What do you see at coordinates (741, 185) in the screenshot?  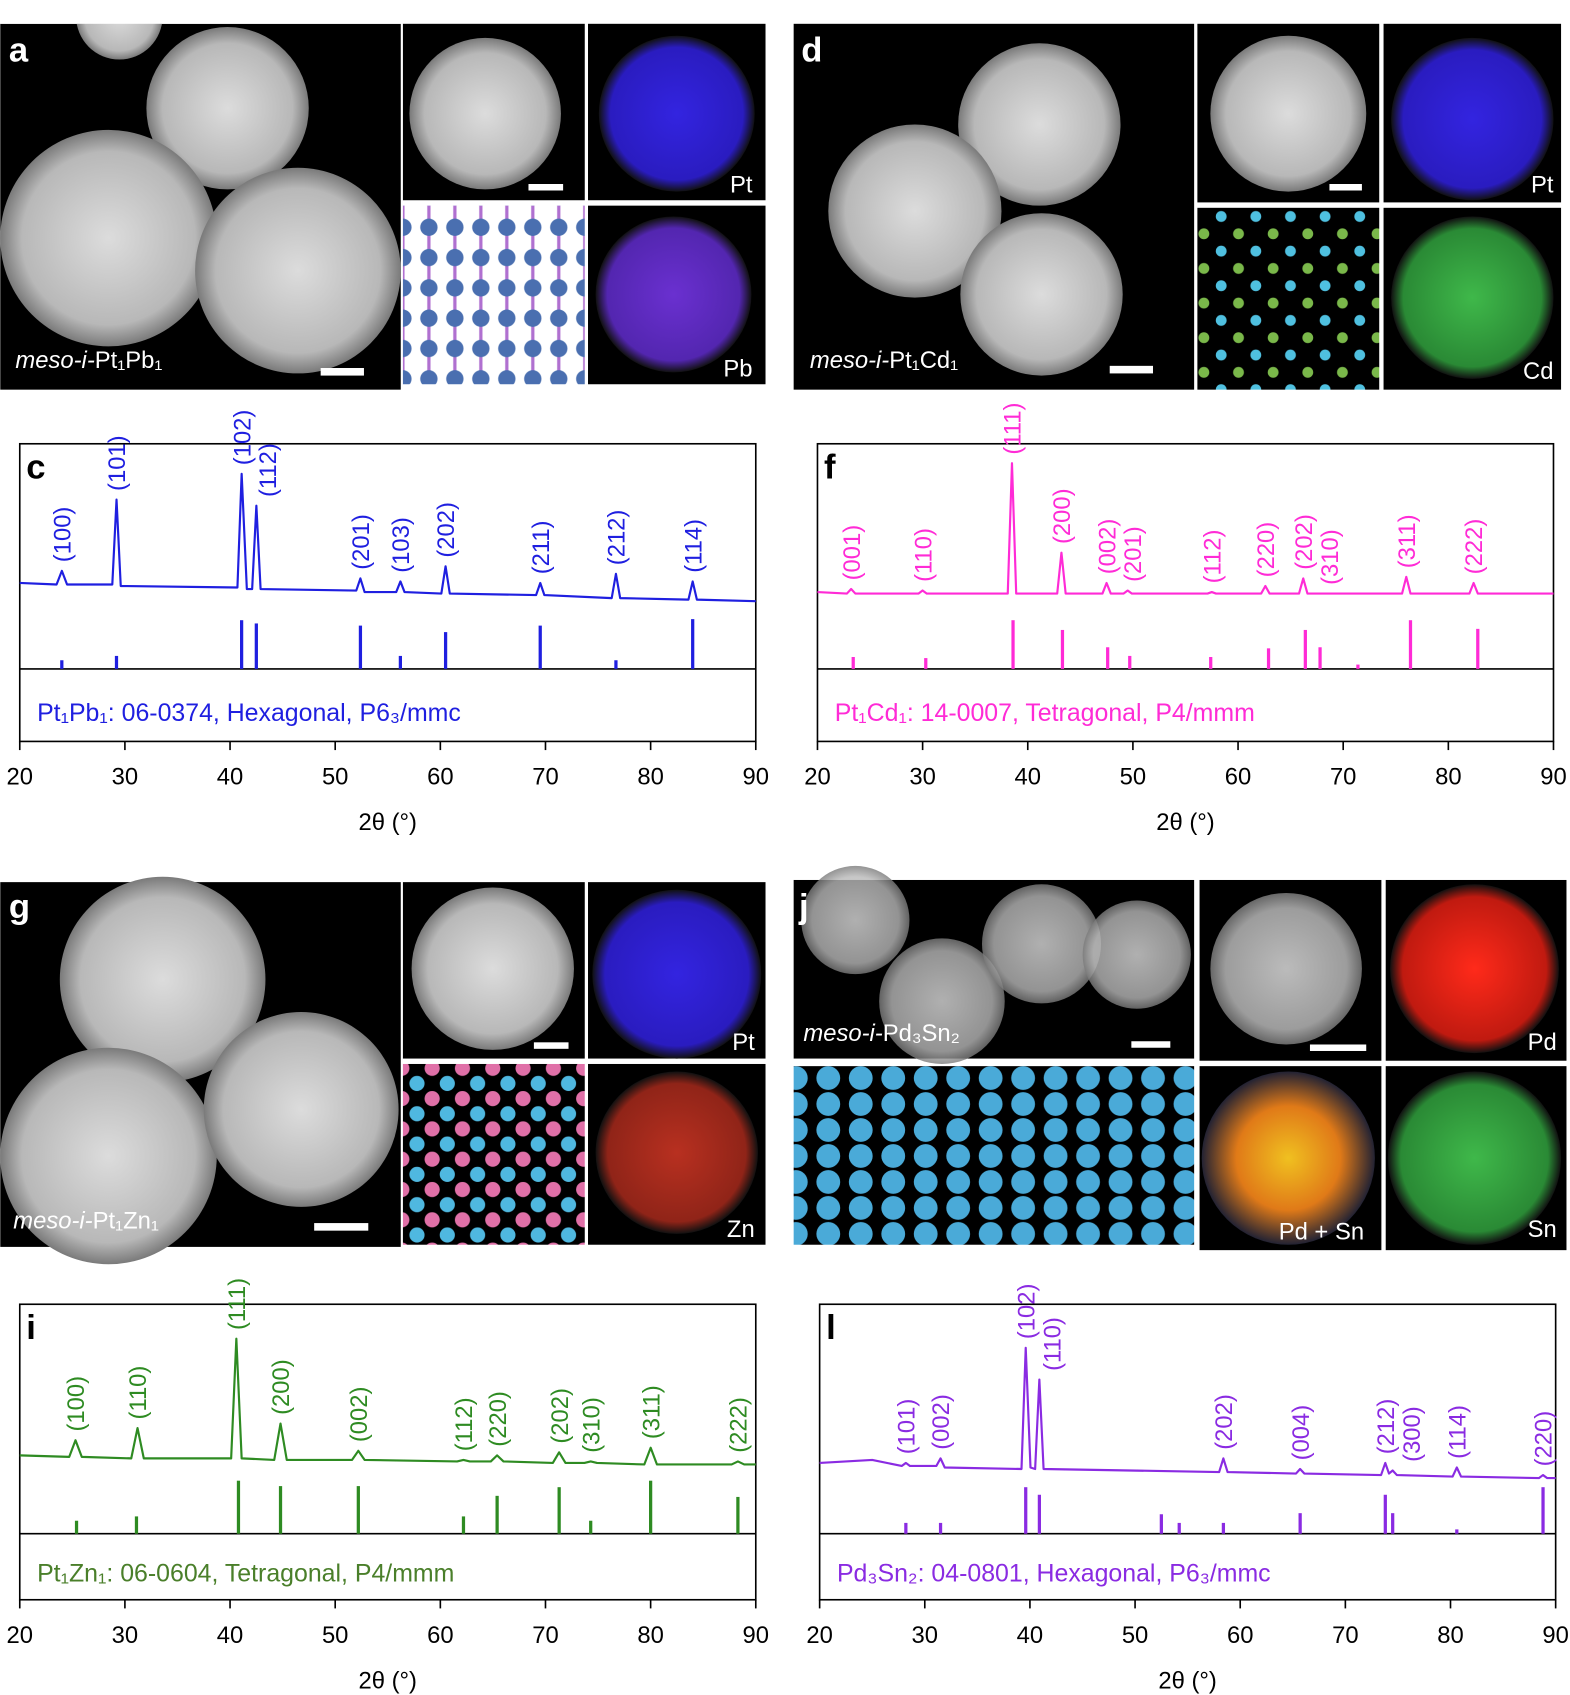 I see `map-label: Pt` at bounding box center [741, 185].